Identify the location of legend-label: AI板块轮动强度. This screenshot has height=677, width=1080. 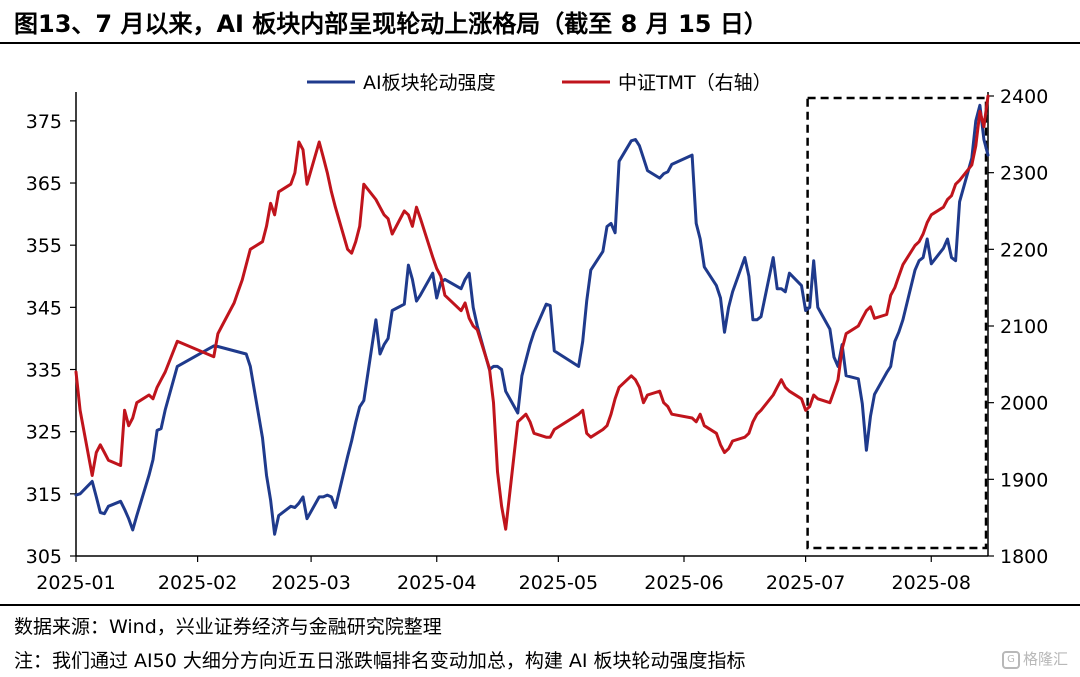
(429, 83).